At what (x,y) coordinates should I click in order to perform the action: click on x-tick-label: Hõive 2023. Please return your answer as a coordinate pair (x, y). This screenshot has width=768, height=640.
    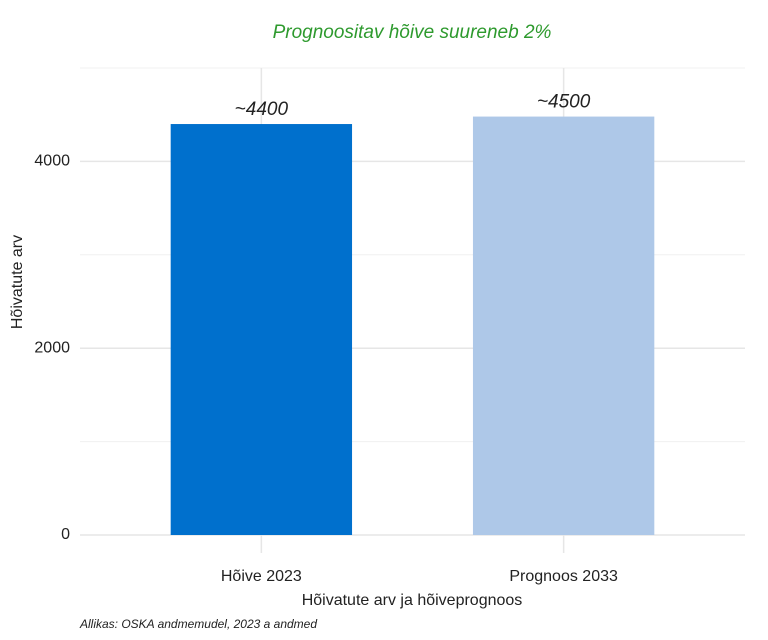
    Looking at the image, I should click on (261, 576).